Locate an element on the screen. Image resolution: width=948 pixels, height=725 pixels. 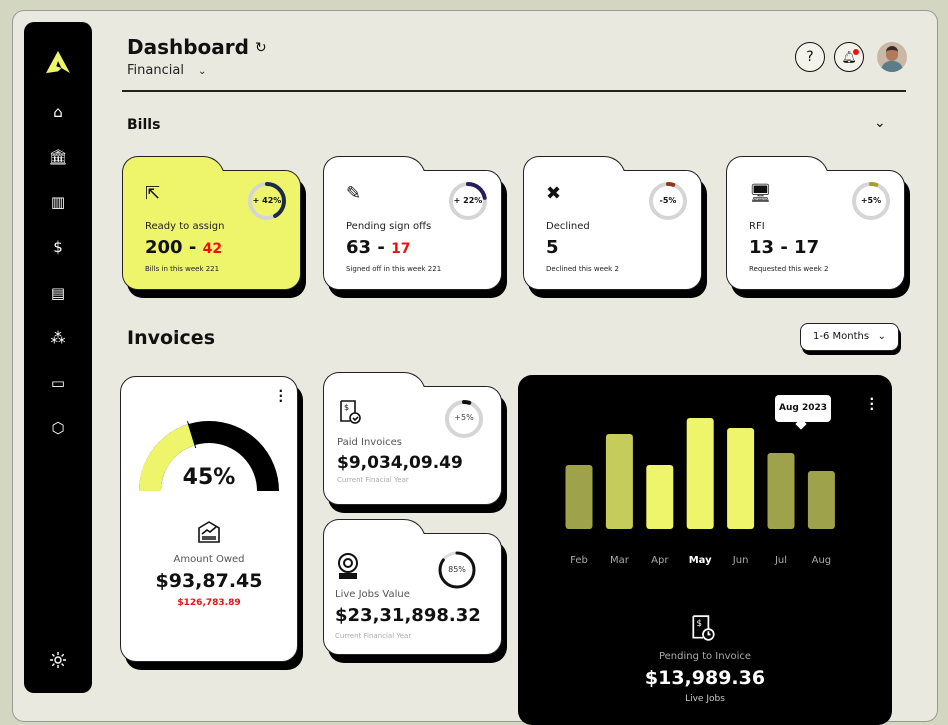
bill-label: Declined is located at coordinates (568, 226).